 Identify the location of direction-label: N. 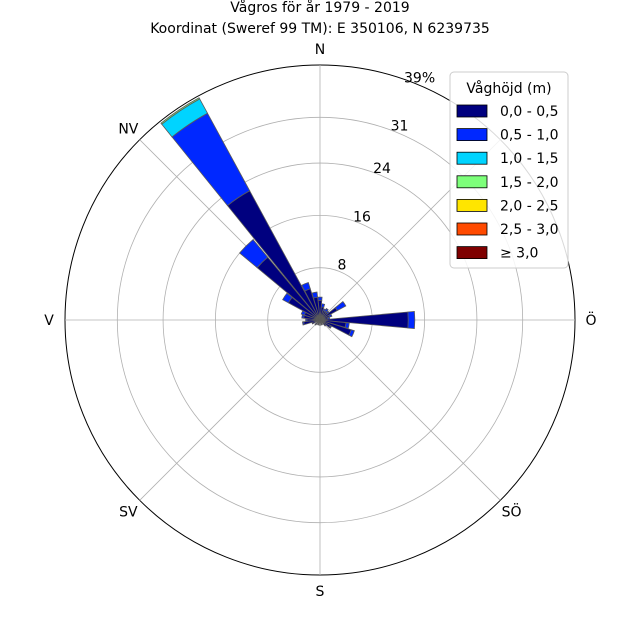
(320, 50).